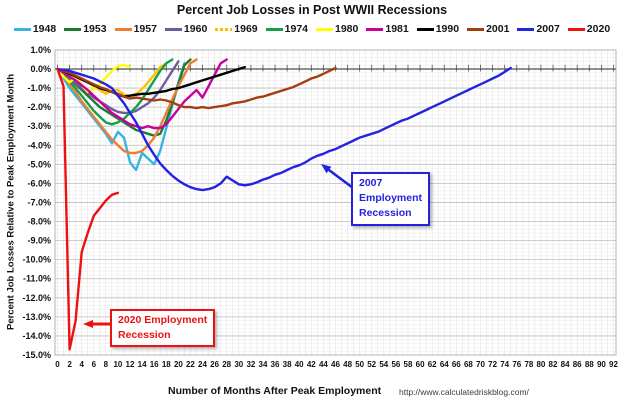 The image size is (624, 407). Describe the element at coordinates (36, 298) in the screenshot. I see `svg-text: -12.0%` at that location.